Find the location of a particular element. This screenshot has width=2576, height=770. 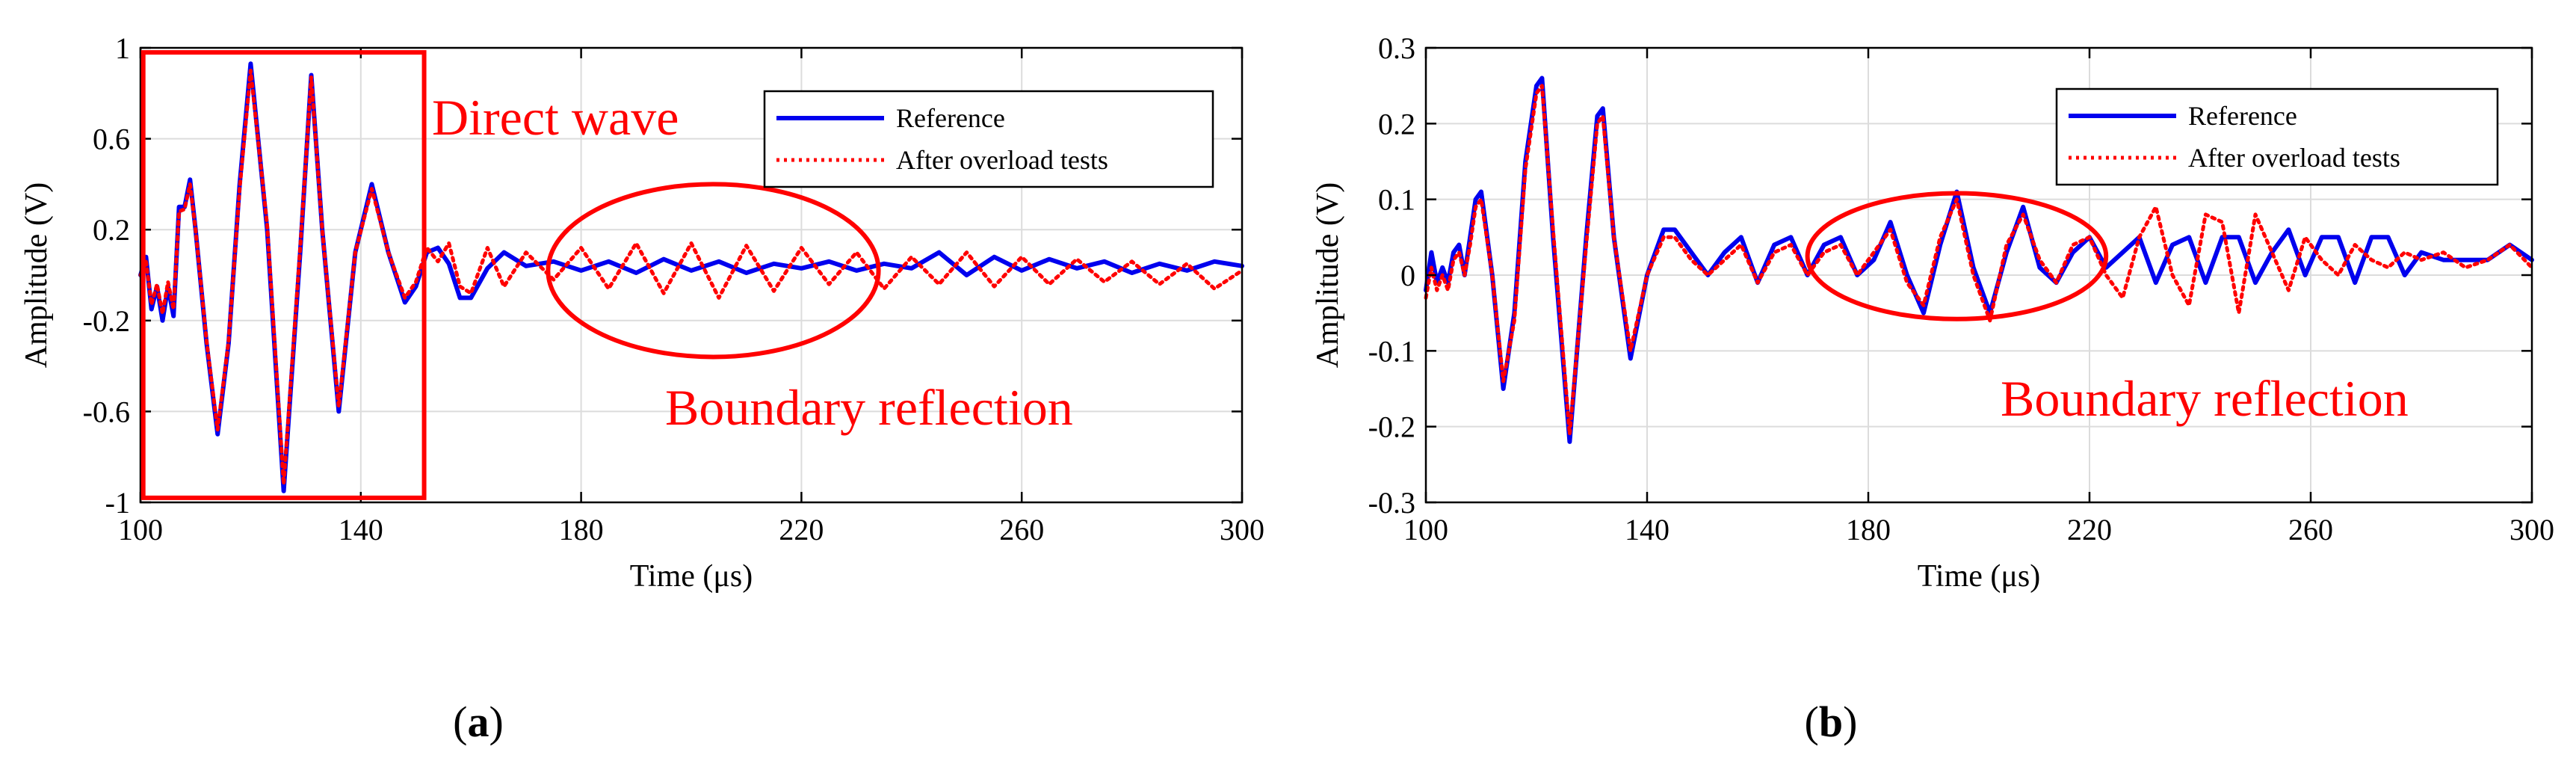

panel-label-letter: b is located at coordinates (1831, 721).